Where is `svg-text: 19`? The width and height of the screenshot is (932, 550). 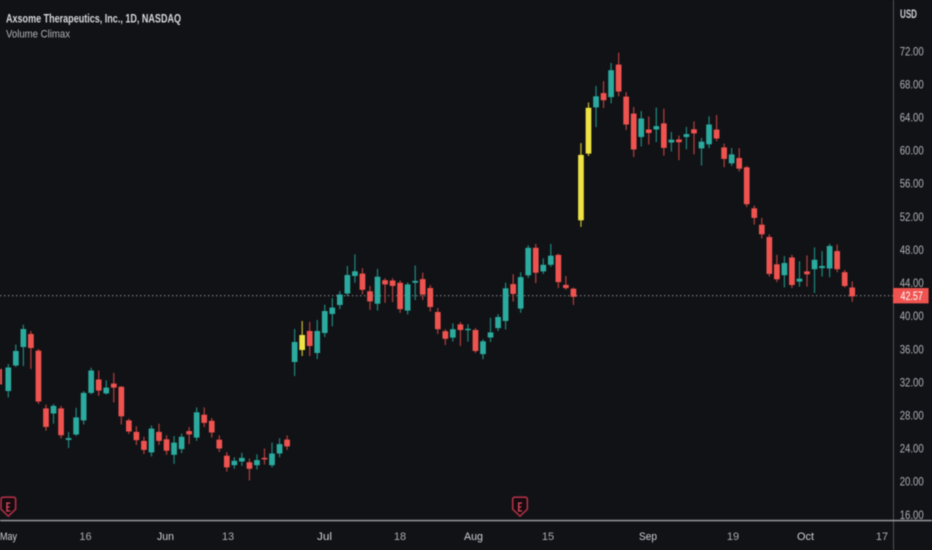 svg-text: 19 is located at coordinates (733, 537).